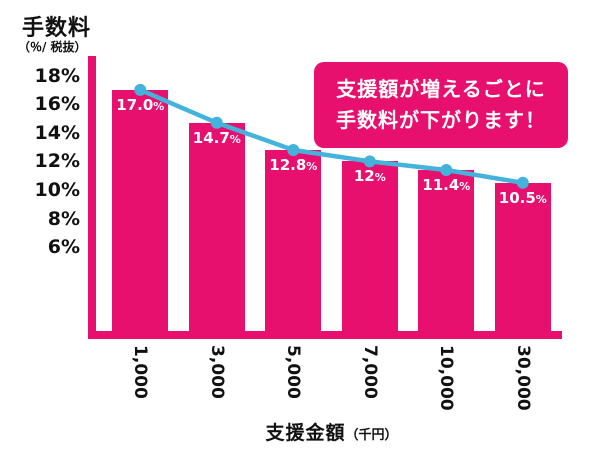 The image size is (600, 455). I want to click on bar-value-label: 12.8%, so click(293, 165).